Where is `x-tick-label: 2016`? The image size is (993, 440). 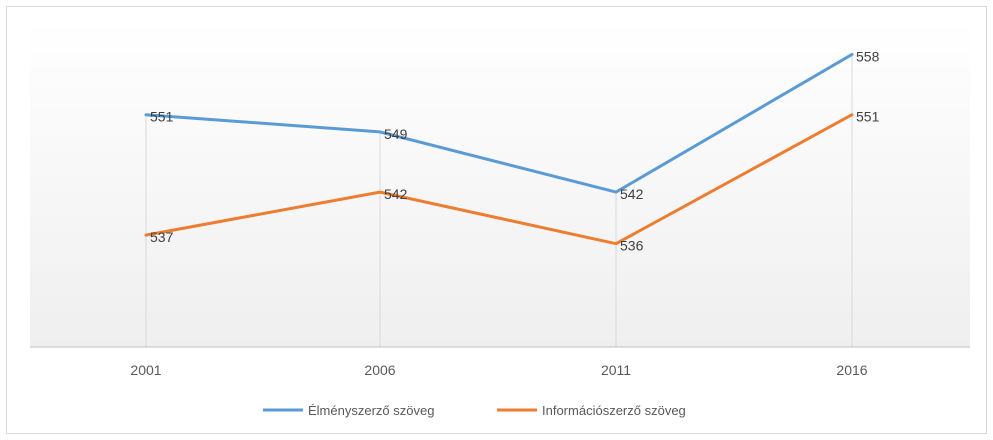
x-tick-label: 2016 is located at coordinates (851, 370).